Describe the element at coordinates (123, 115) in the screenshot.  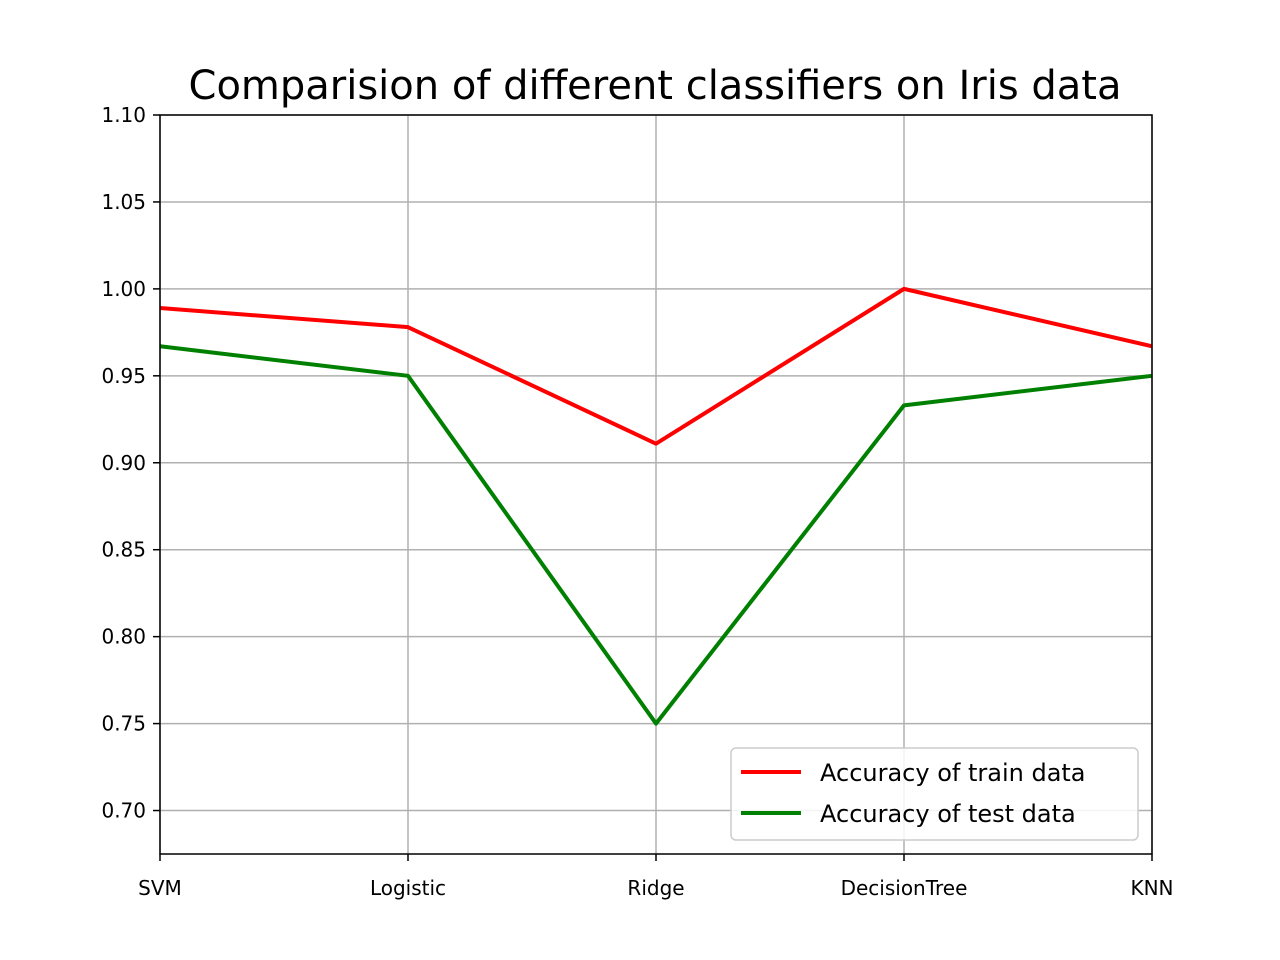
I see `y-tick-label: 1.10` at that location.